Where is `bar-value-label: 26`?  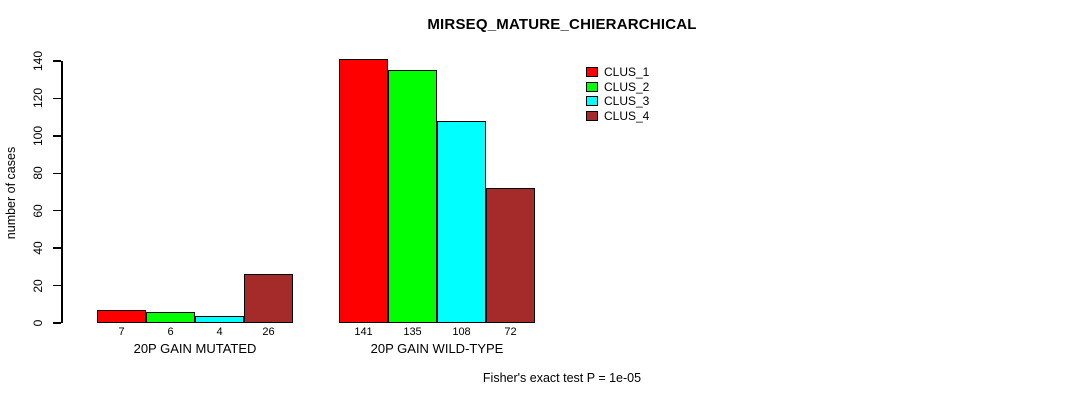 bar-value-label: 26 is located at coordinates (268, 332).